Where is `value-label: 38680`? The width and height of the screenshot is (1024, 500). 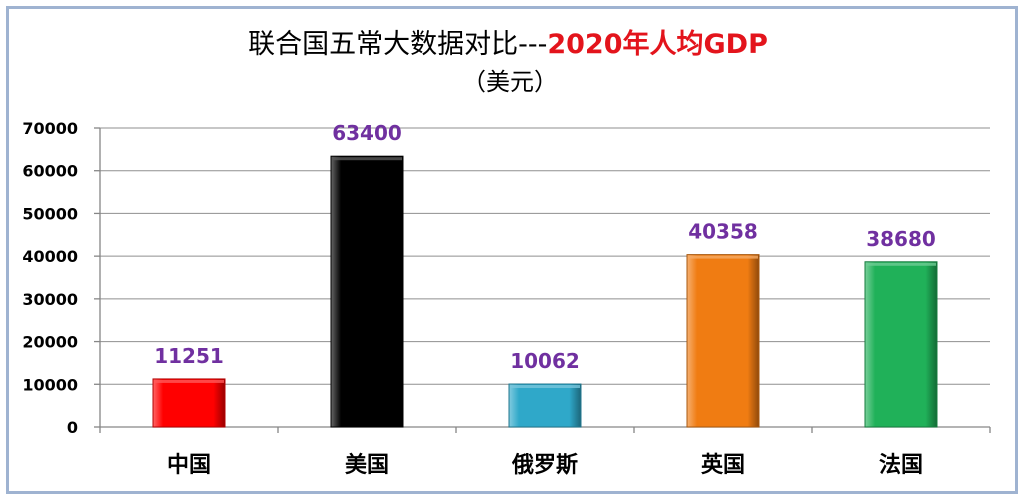 value-label: 38680 is located at coordinates (901, 239).